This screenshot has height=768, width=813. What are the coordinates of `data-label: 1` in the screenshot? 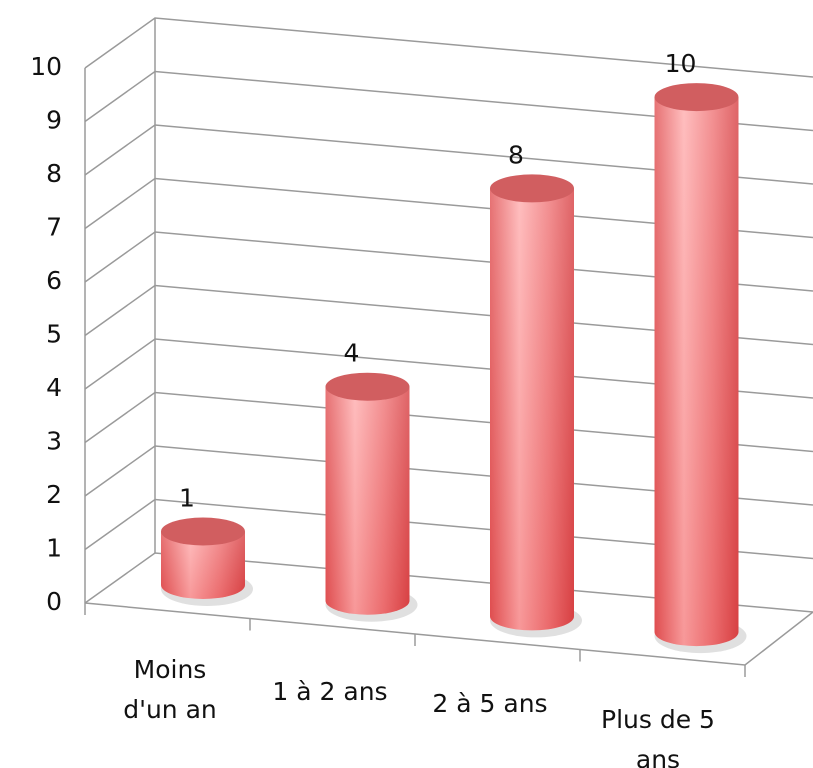 It's located at (187, 498).